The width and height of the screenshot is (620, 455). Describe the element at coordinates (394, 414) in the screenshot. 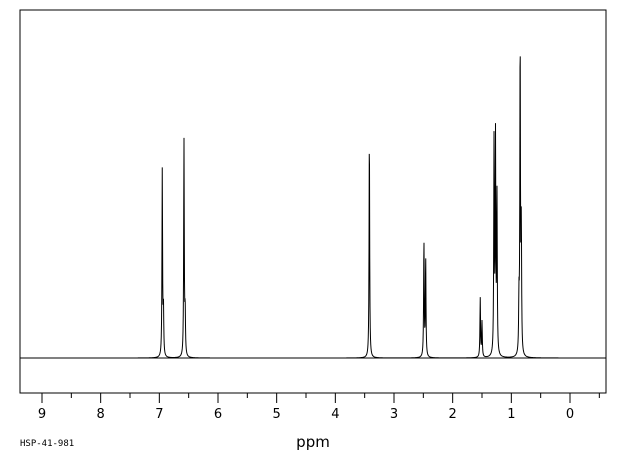

I see `x-tick-label-3: 3` at that location.